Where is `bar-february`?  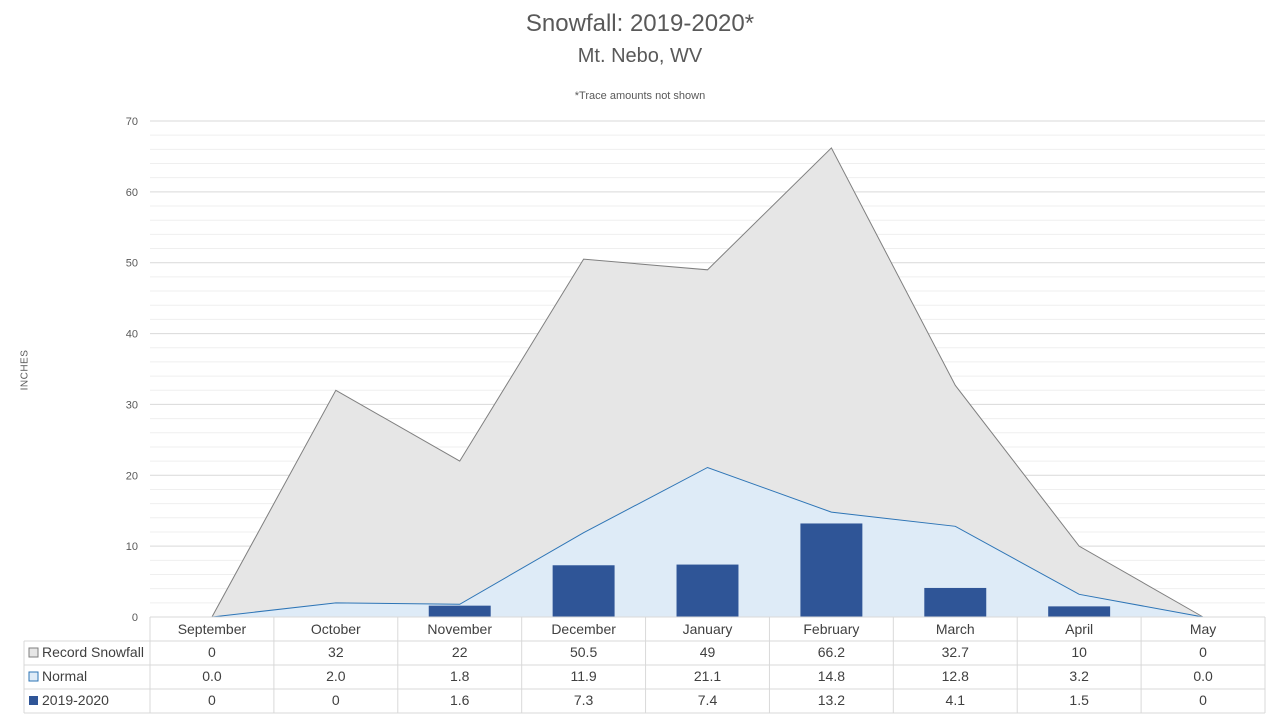
bar-february is located at coordinates (831, 570).